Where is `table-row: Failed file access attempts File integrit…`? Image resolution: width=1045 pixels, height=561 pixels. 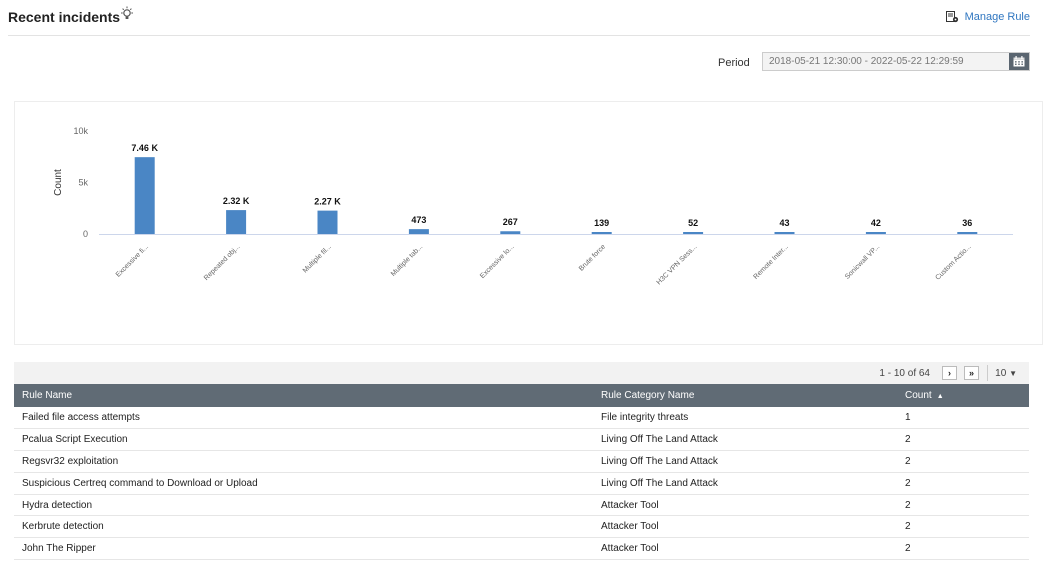 table-row: Failed file access attempts File integrit… is located at coordinates (521, 418).